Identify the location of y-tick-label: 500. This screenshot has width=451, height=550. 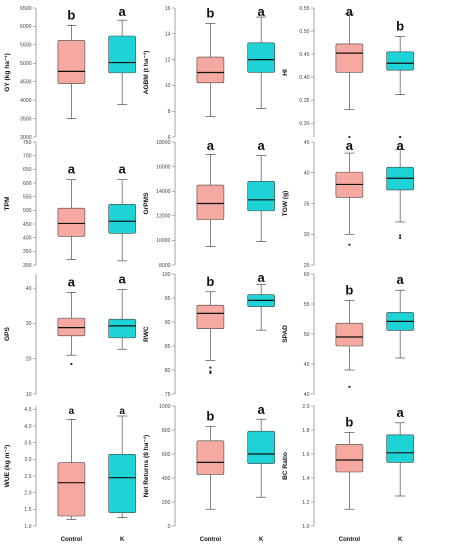
(27, 211).